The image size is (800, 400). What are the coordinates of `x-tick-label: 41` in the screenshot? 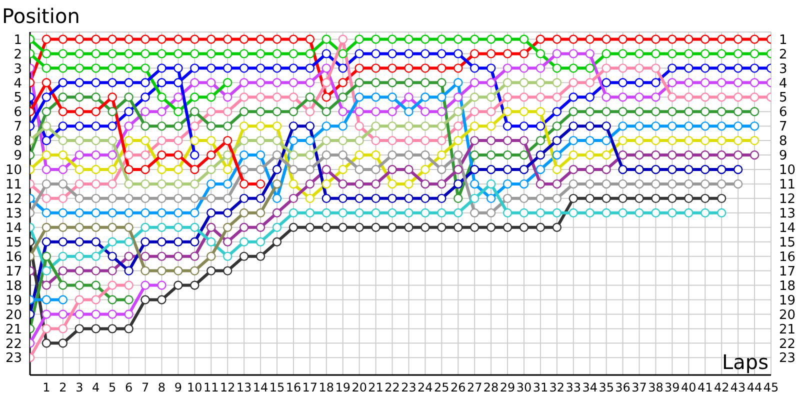 It's located at (705, 387).